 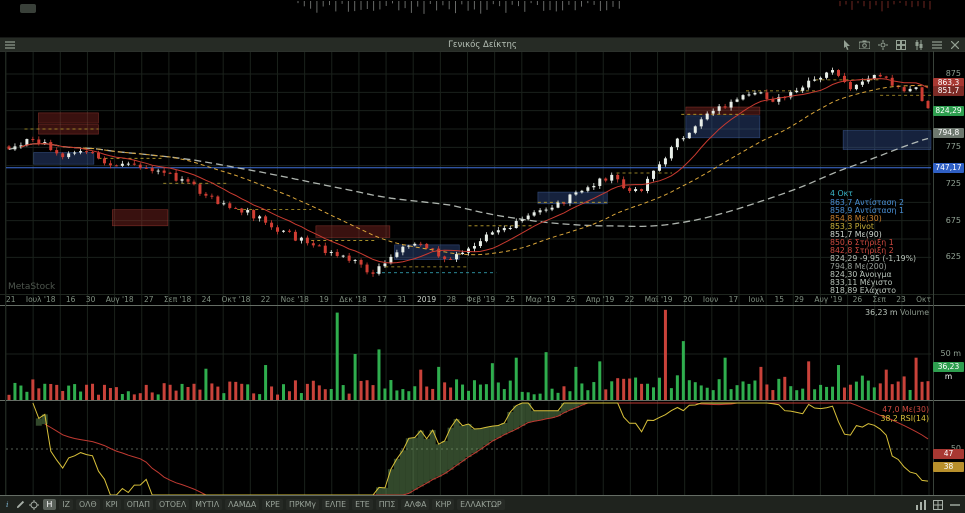 I want to click on x-axis-label: 29, so click(x=799, y=299).